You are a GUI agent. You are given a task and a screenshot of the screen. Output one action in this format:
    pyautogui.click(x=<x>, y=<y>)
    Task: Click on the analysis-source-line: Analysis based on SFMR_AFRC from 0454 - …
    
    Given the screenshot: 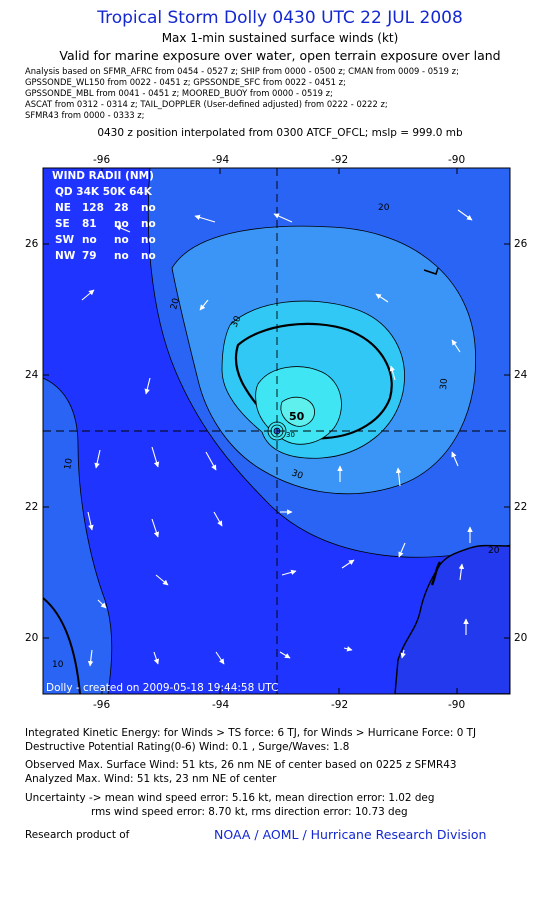 What is the action you would take?
    pyautogui.click(x=242, y=71)
    